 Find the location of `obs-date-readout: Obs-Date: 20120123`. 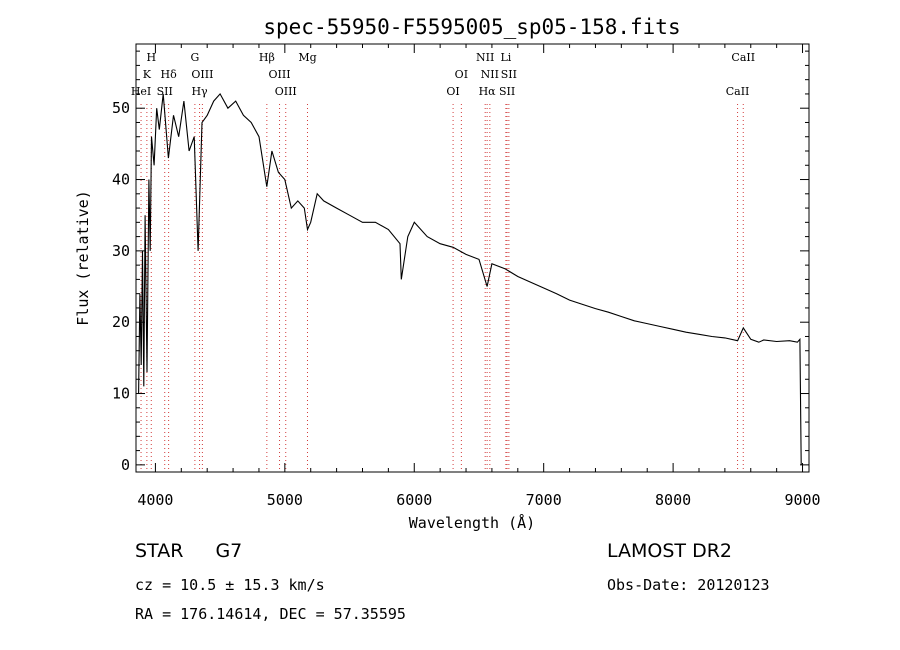

obs-date-readout: Obs-Date: 20120123 is located at coordinates (688, 585).